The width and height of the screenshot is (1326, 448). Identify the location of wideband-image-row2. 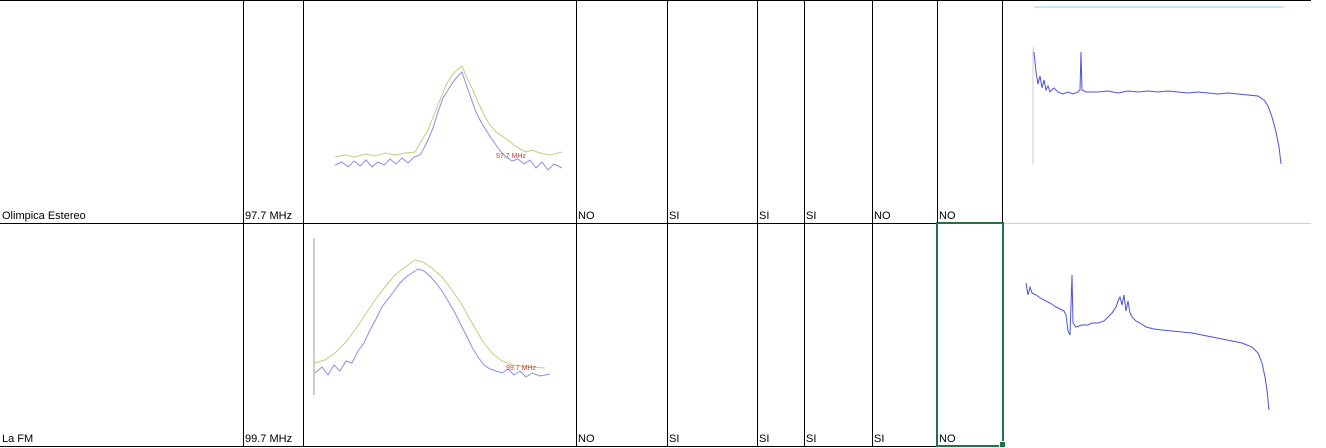
(1147, 339).